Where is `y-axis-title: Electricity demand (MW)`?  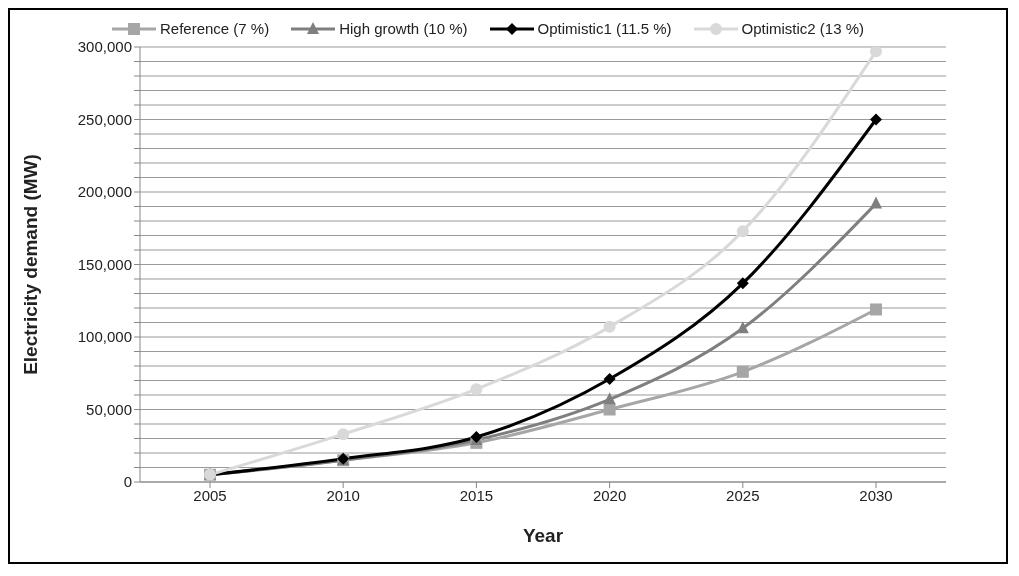
y-axis-title: Electricity demand (MW) is located at coordinates (30, 264).